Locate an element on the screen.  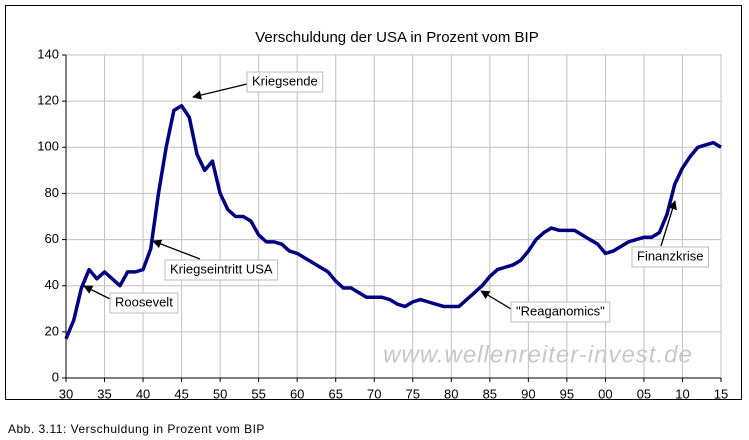
y-tick-label: 40 is located at coordinates (52, 284).